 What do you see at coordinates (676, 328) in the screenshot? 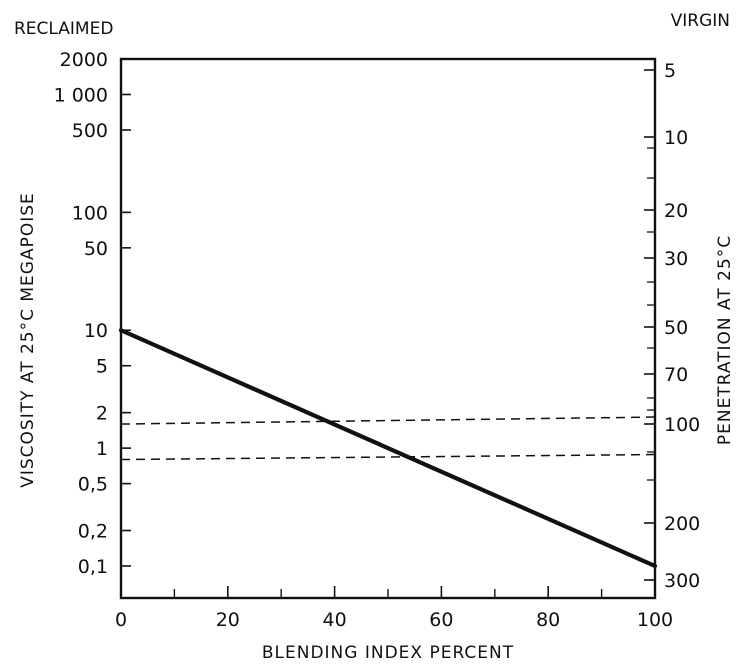
I see `y-right-tick-label: 50` at bounding box center [676, 328].